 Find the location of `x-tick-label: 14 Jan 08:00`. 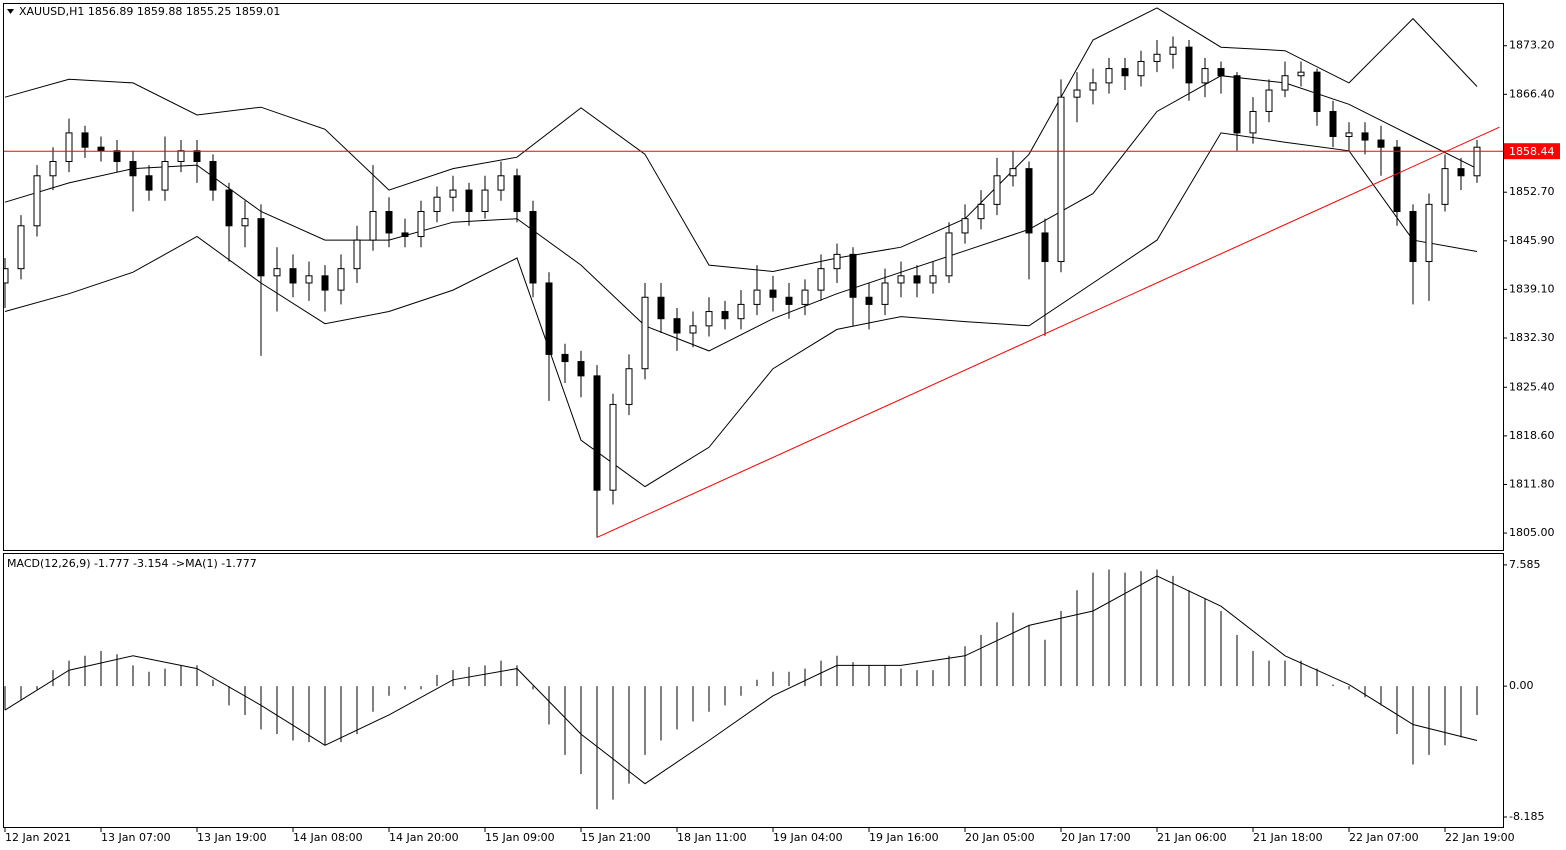

x-tick-label: 14 Jan 08:00 is located at coordinates (328, 837).